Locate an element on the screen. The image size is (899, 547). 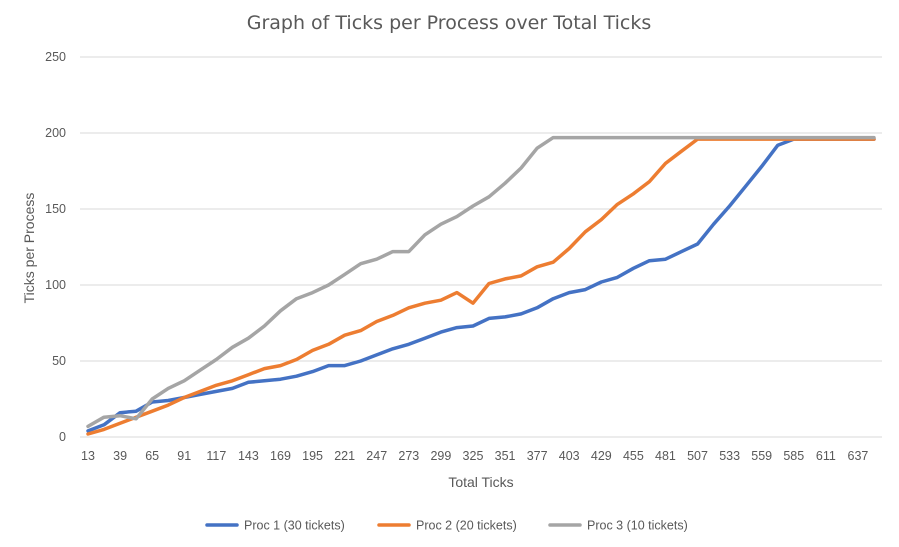
x-tick-label: 325 is located at coordinates (473, 456).